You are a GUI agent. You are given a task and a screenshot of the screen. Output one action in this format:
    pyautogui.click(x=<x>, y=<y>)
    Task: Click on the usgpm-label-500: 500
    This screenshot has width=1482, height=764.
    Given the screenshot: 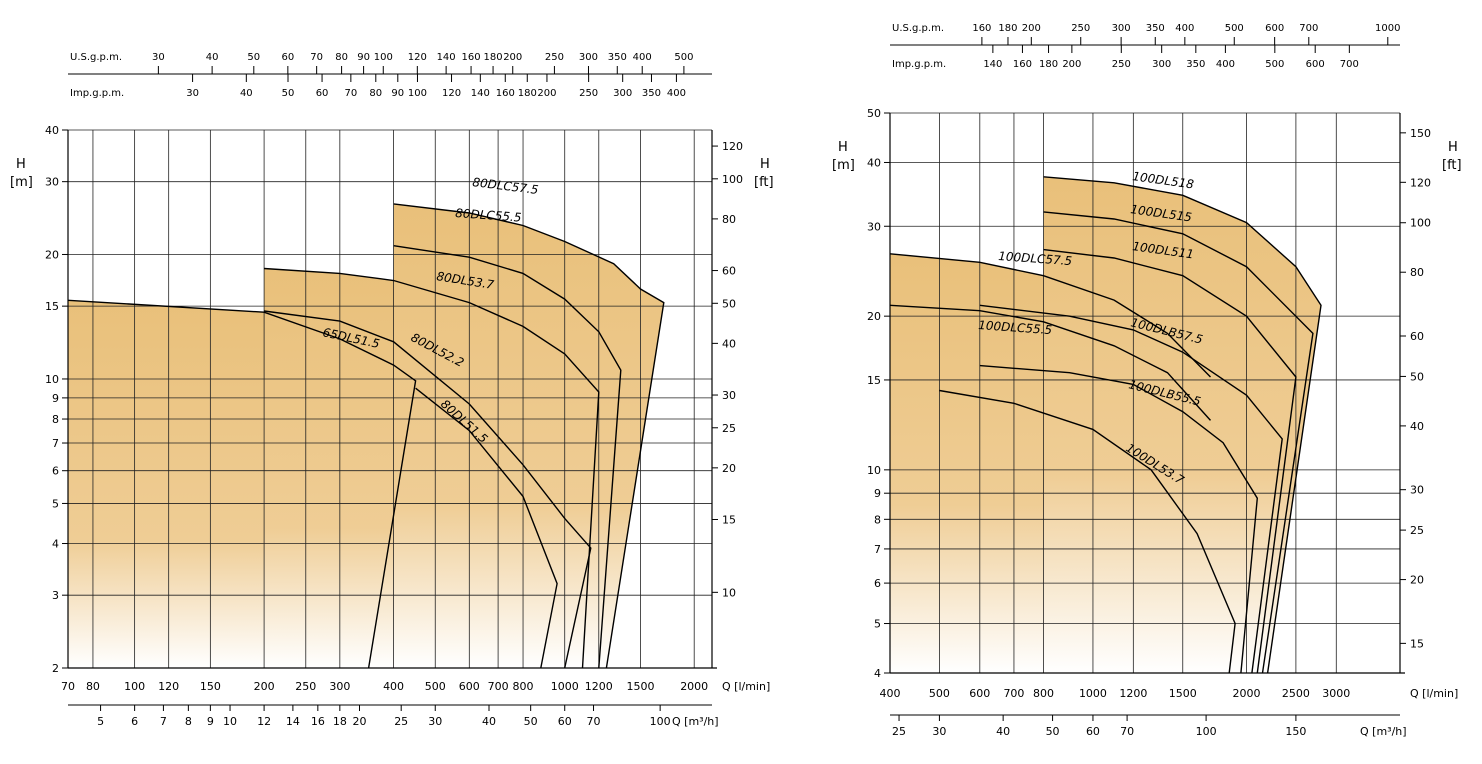 What is the action you would take?
    pyautogui.click(x=1234, y=28)
    